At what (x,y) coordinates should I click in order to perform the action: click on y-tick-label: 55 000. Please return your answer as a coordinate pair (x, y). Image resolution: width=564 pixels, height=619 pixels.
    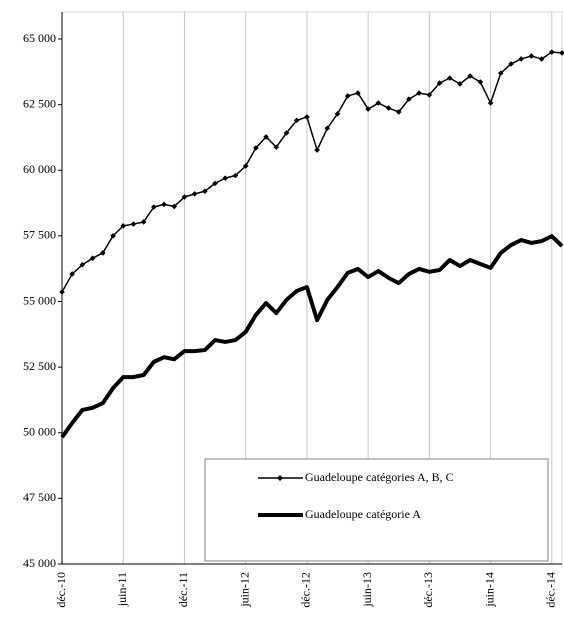
    Looking at the image, I should click on (39, 300).